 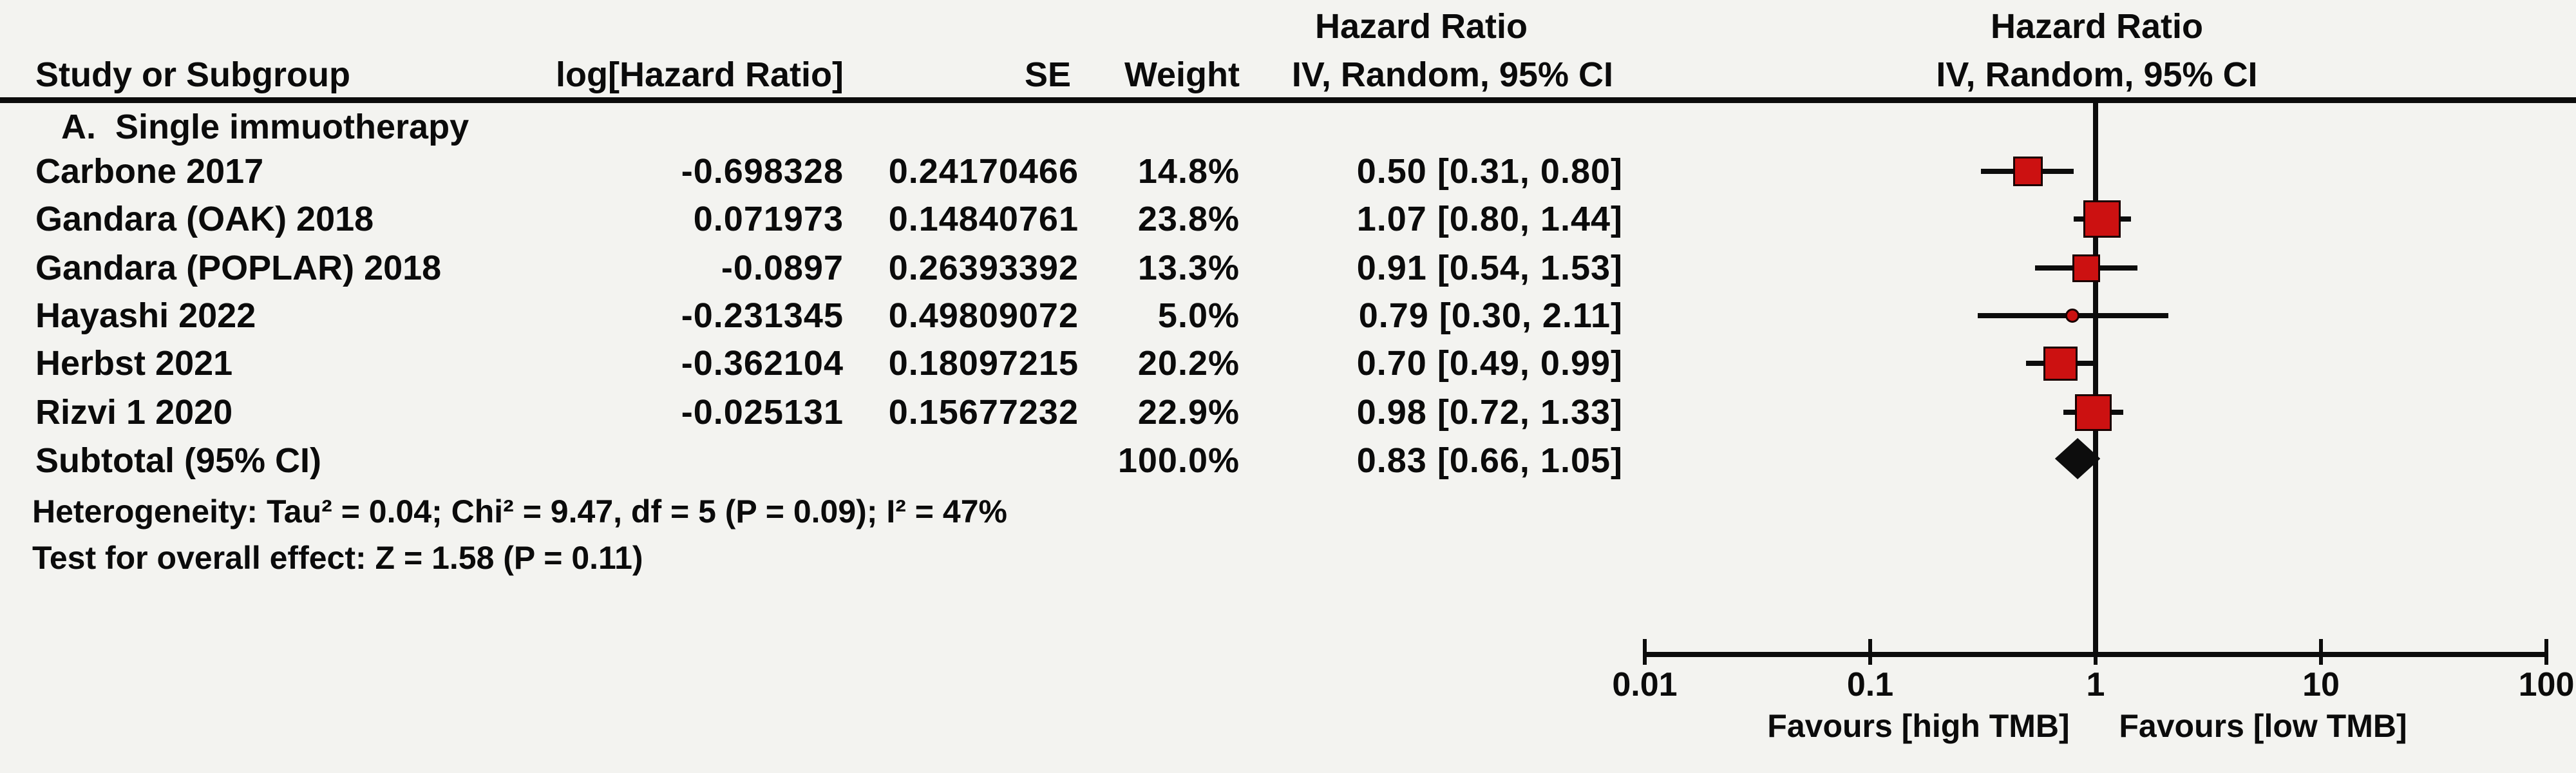 What do you see at coordinates (1490, 172) in the screenshot?
I see `study-ci-text: 0.50 [0.31, 0.80]` at bounding box center [1490, 172].